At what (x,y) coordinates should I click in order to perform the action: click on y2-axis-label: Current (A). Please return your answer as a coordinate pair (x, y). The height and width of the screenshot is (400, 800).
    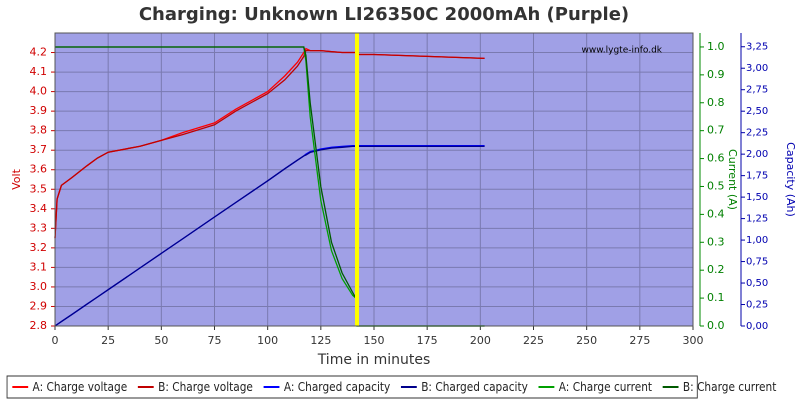
    Looking at the image, I should click on (732, 179).